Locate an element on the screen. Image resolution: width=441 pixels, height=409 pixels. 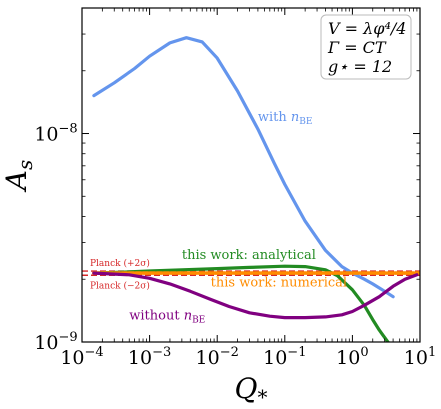
x-tick-label: 10⁻² is located at coordinates (217, 357).